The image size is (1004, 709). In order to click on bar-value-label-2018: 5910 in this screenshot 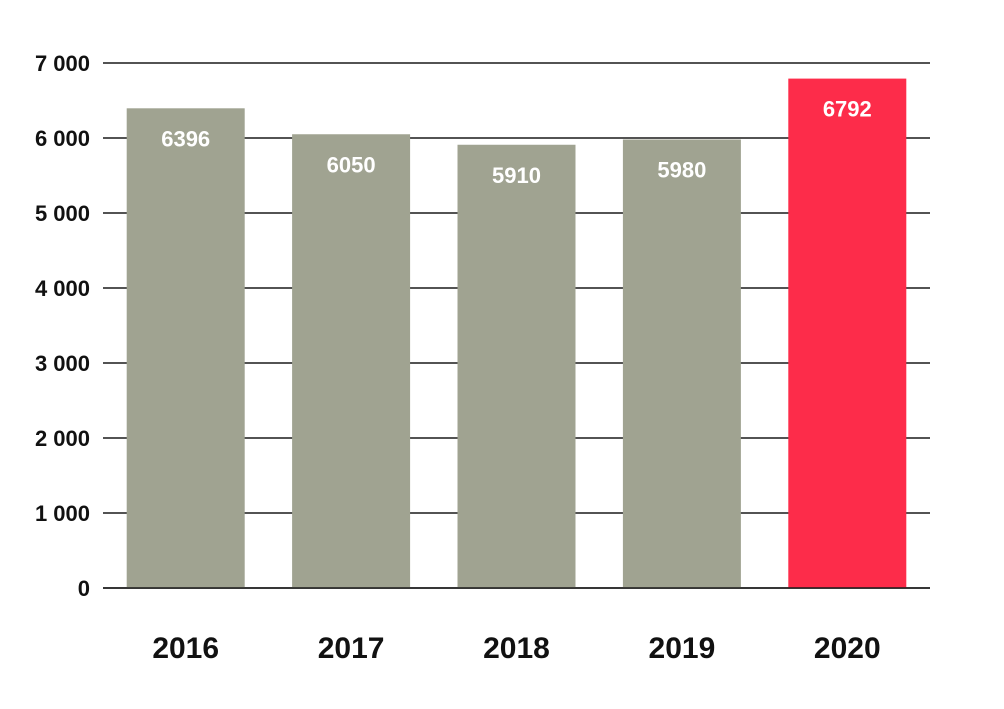, I will do `click(516, 175)`.